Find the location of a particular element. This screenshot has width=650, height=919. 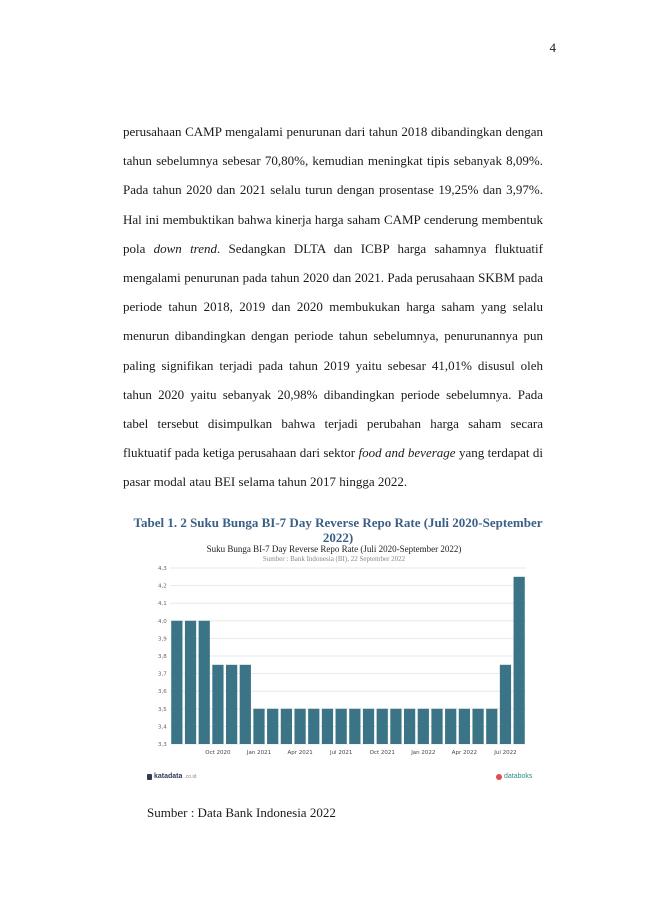

paragraph-italic-2: food and beverage is located at coordinates (407, 453).